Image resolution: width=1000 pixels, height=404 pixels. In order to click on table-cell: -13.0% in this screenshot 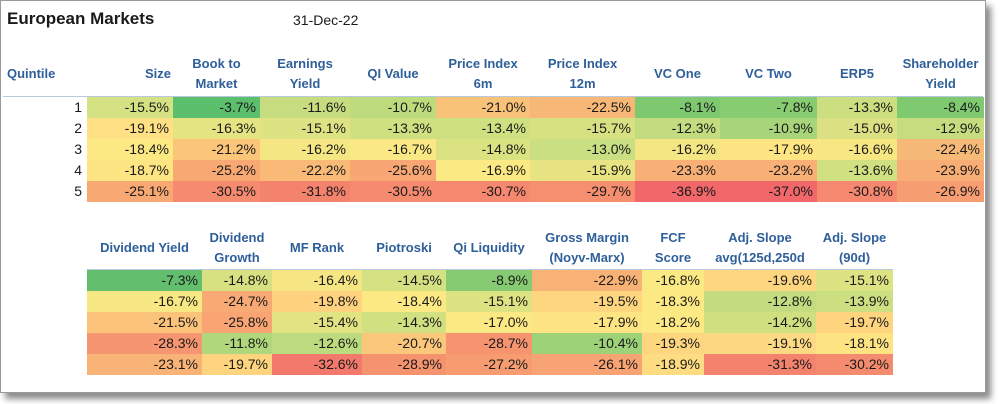, I will do `click(582, 149)`.